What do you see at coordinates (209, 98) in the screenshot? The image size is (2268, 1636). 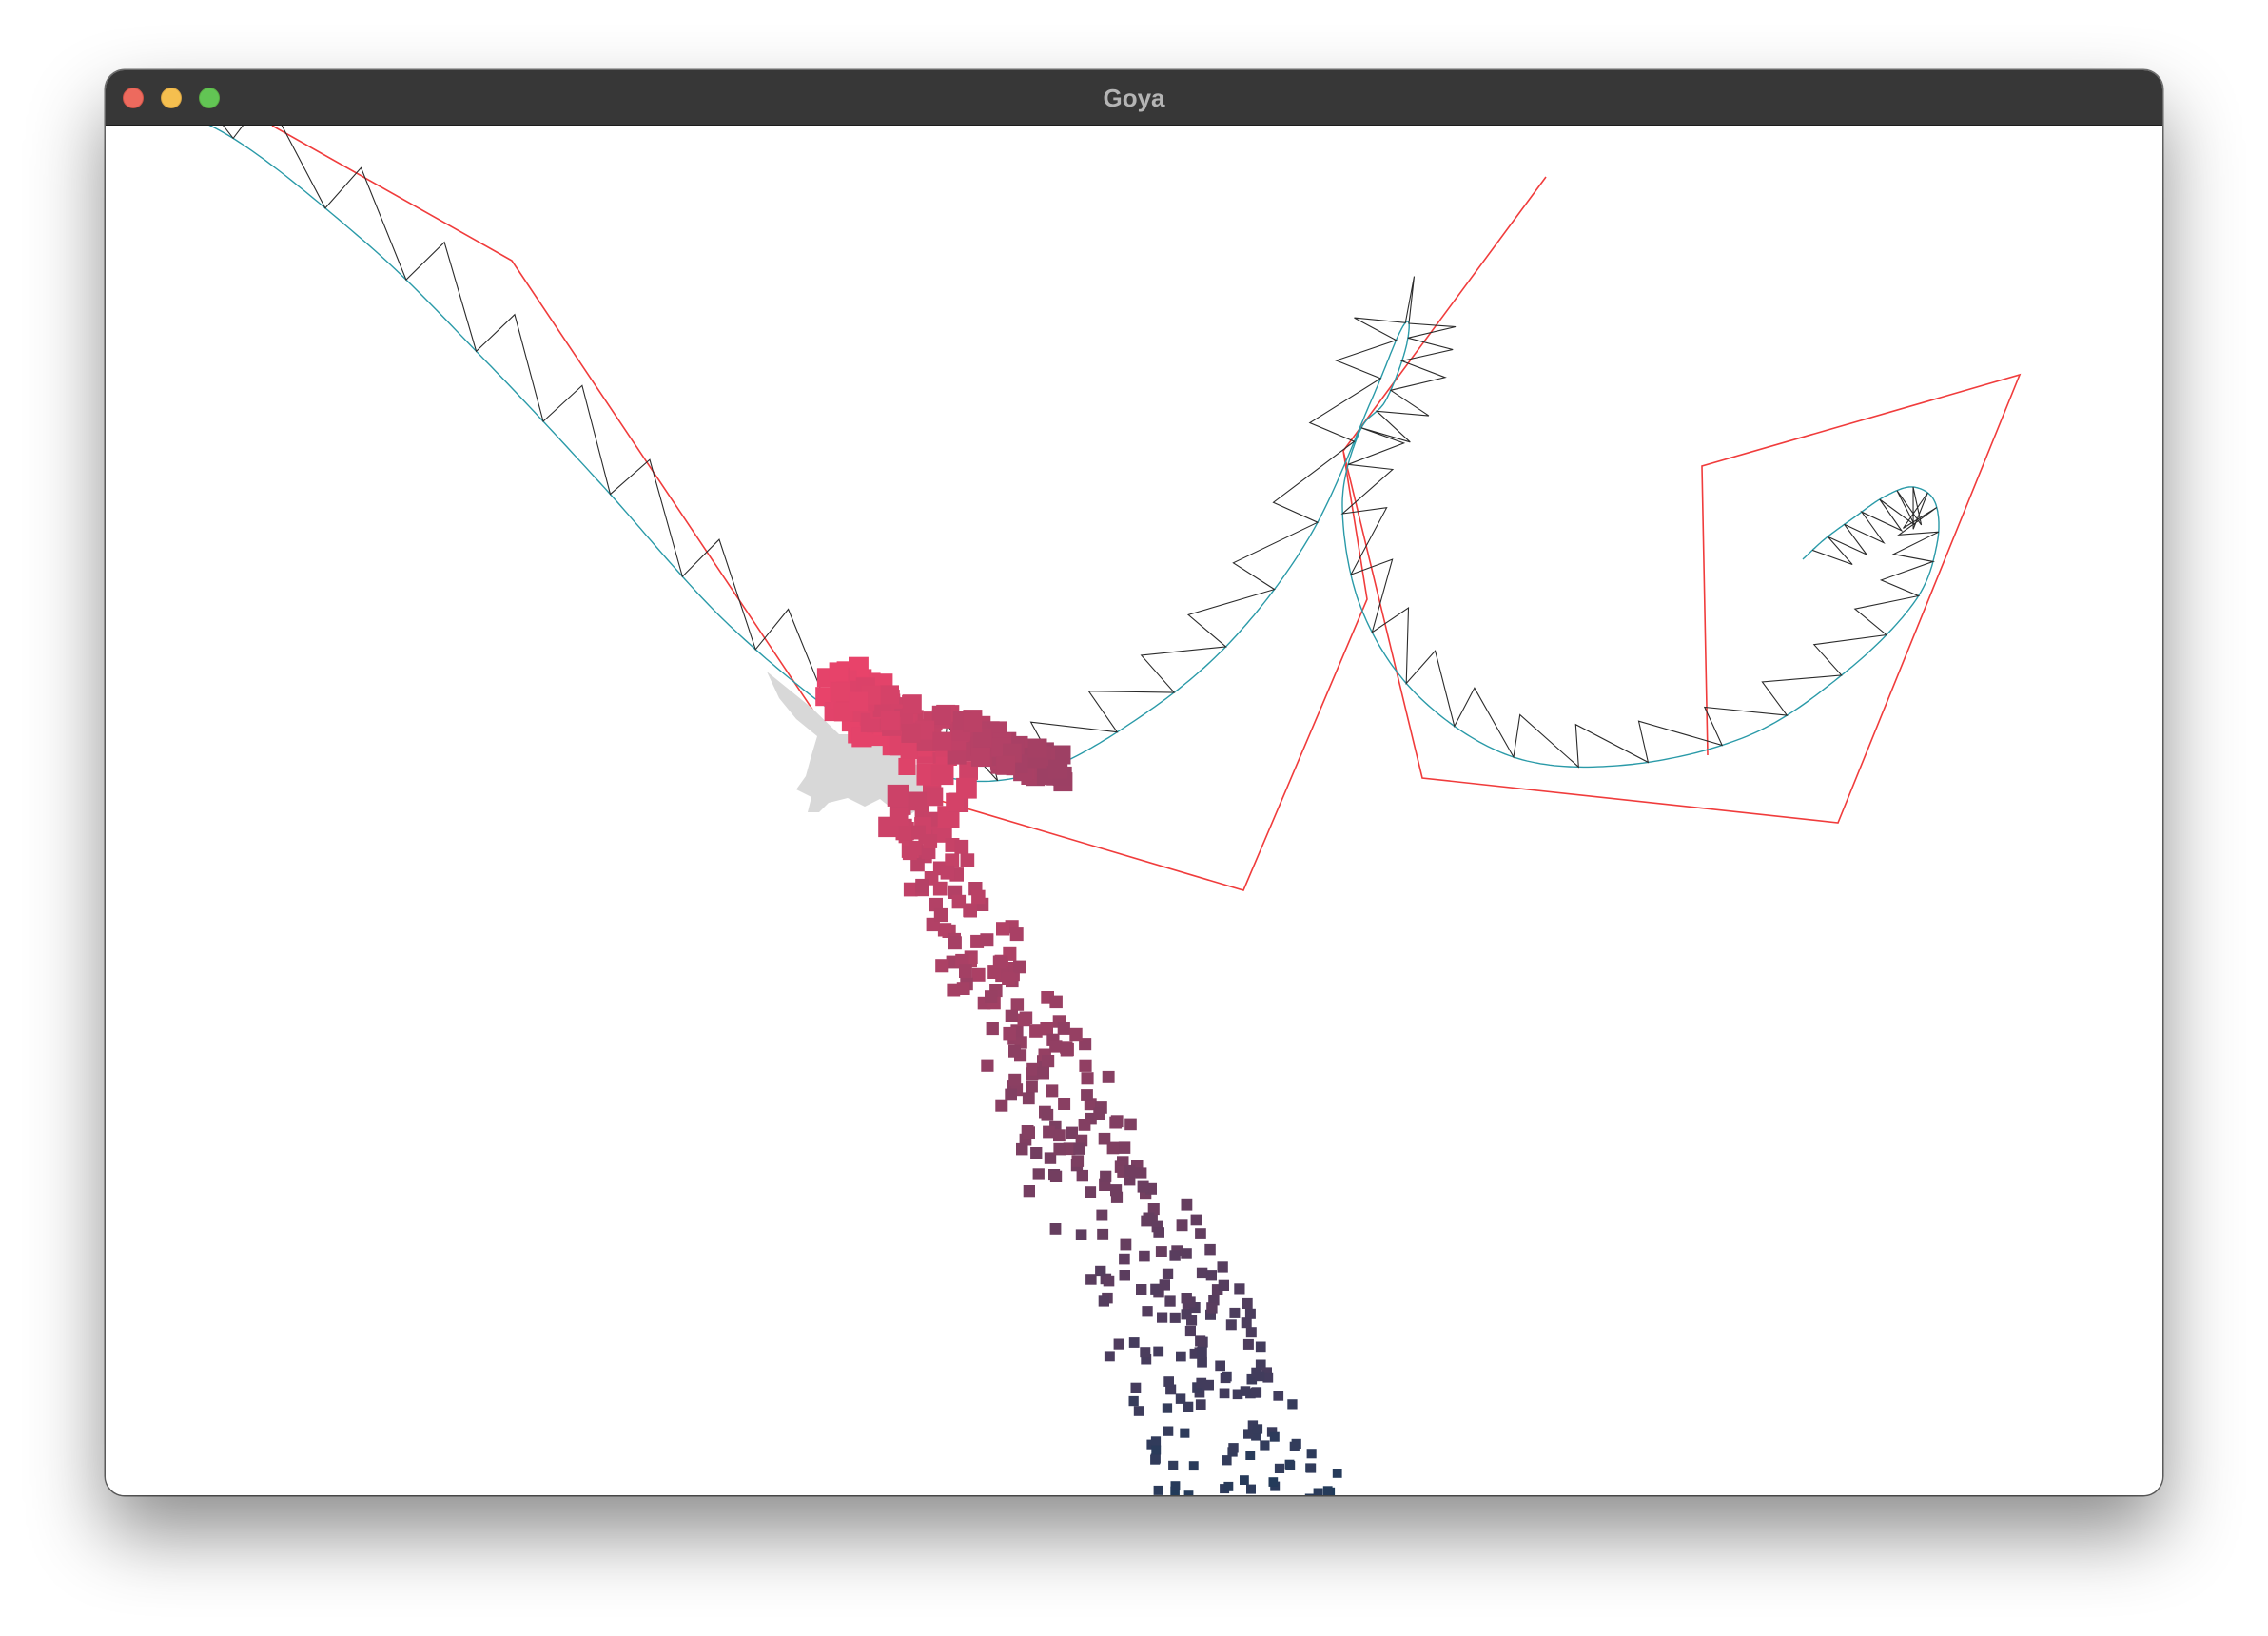 I see `zoom-button` at bounding box center [209, 98].